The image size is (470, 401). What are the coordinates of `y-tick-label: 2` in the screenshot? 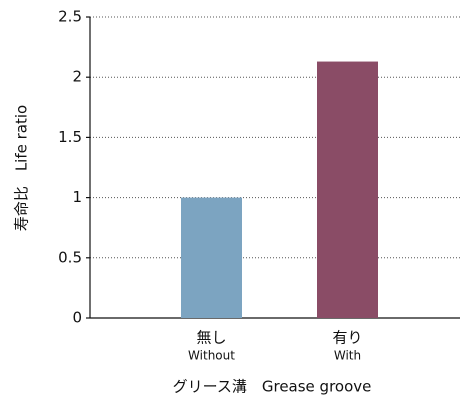 It's located at (77, 77).